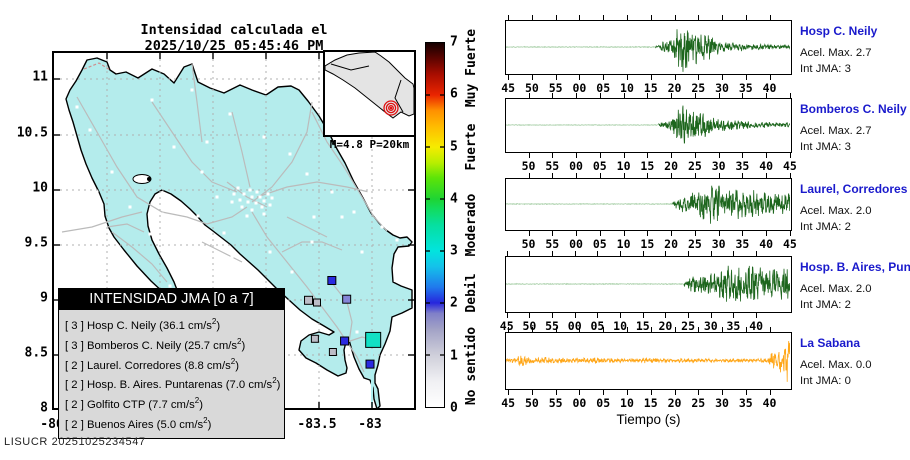 This screenshot has width=910, height=460. I want to click on colorbar-category-label: Fuerte, so click(471, 147).